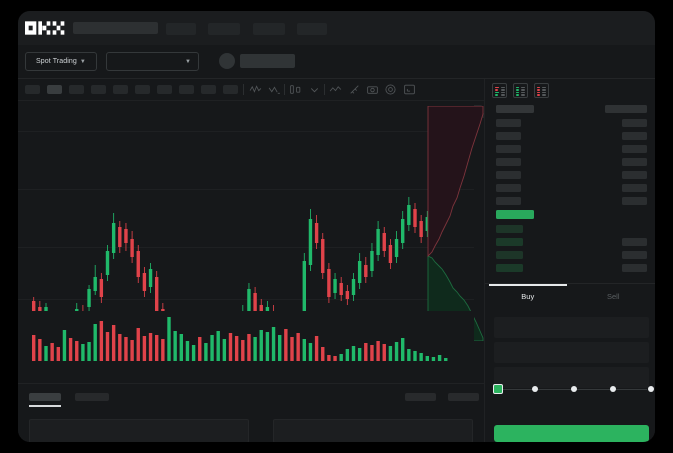  Describe the element at coordinates (314, 89) in the screenshot. I see `chevron-down-icon` at that location.